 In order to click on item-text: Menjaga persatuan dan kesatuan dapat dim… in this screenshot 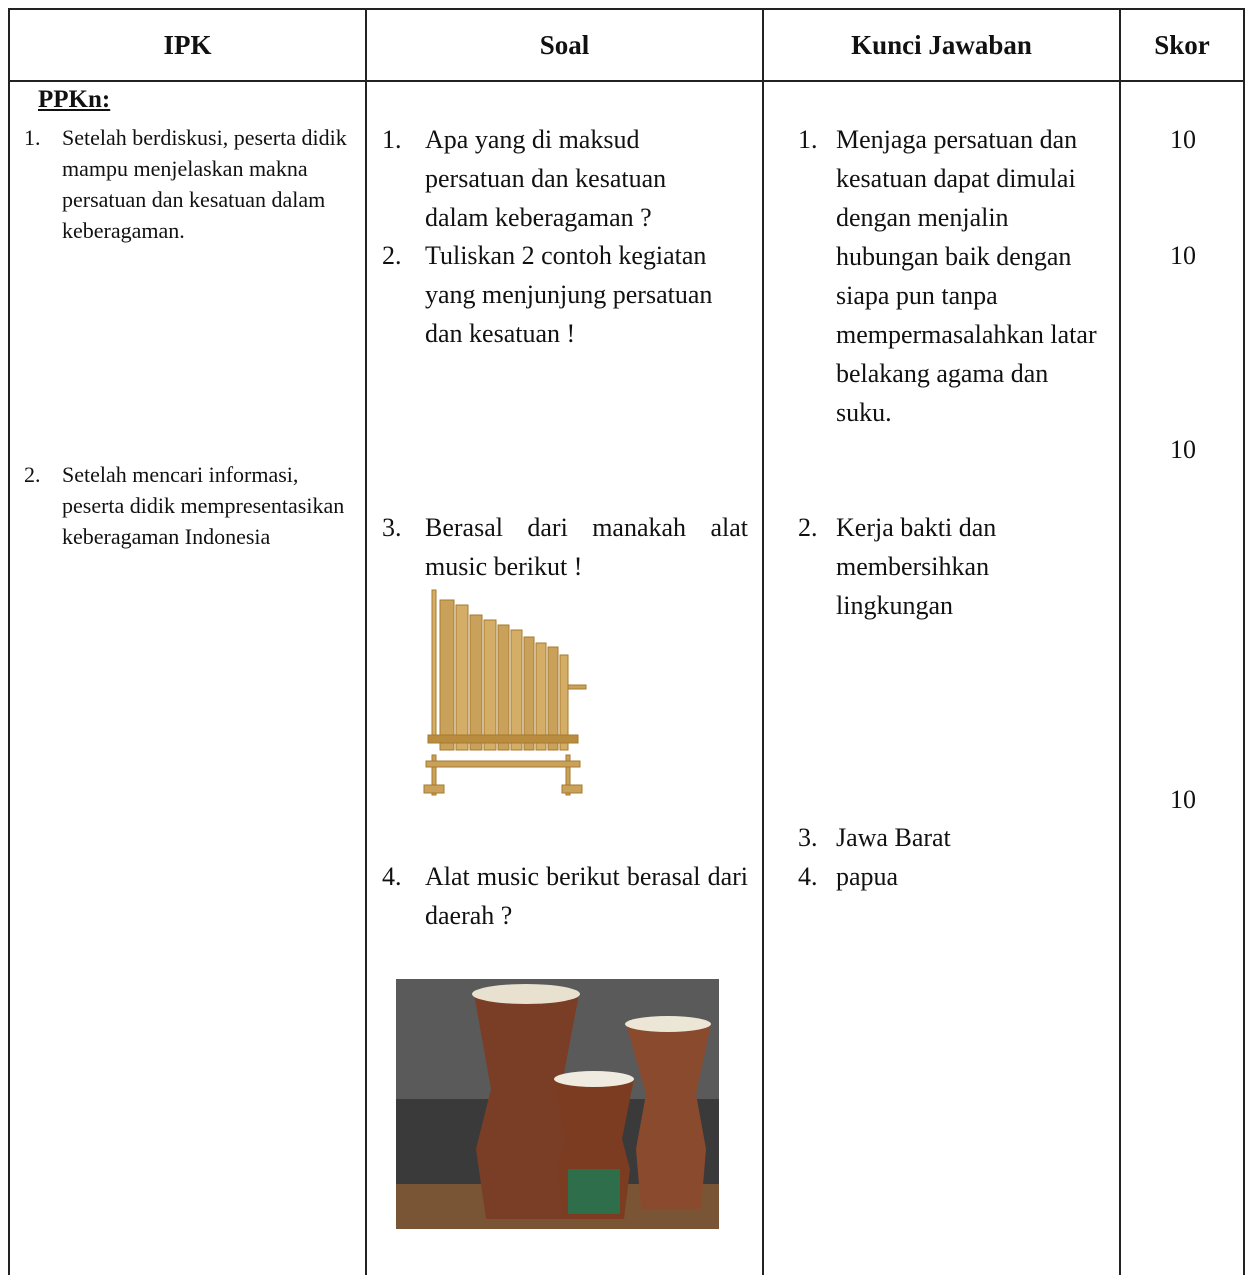, I will do `click(966, 276)`.